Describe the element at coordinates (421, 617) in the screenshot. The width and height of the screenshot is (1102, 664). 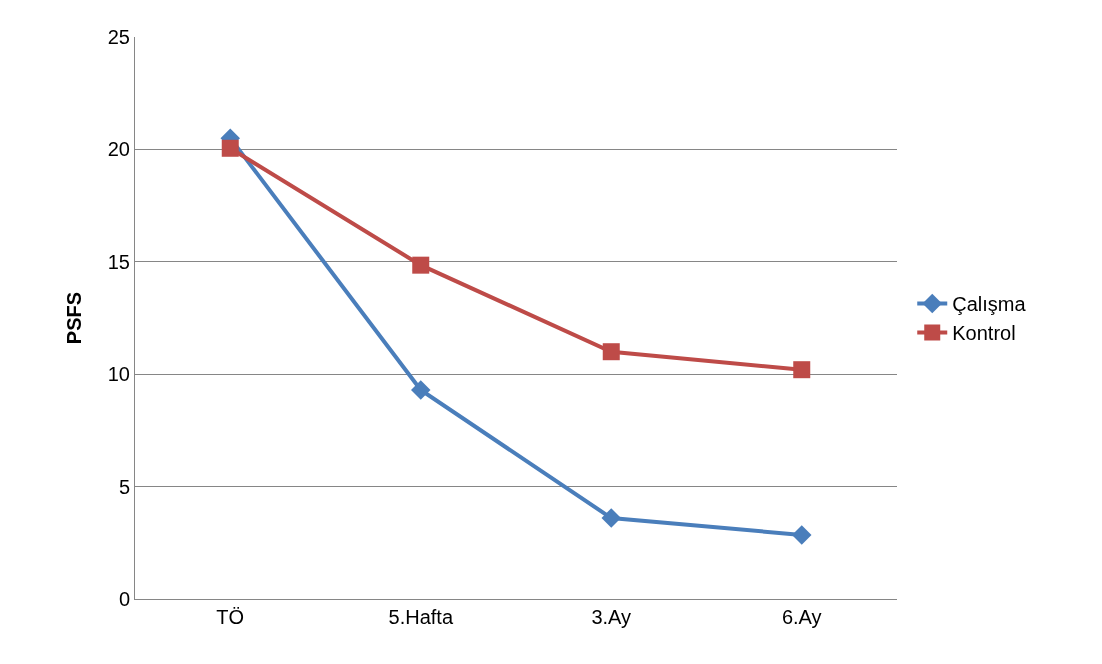
I see `x-tick-label: 5.Hafta` at that location.